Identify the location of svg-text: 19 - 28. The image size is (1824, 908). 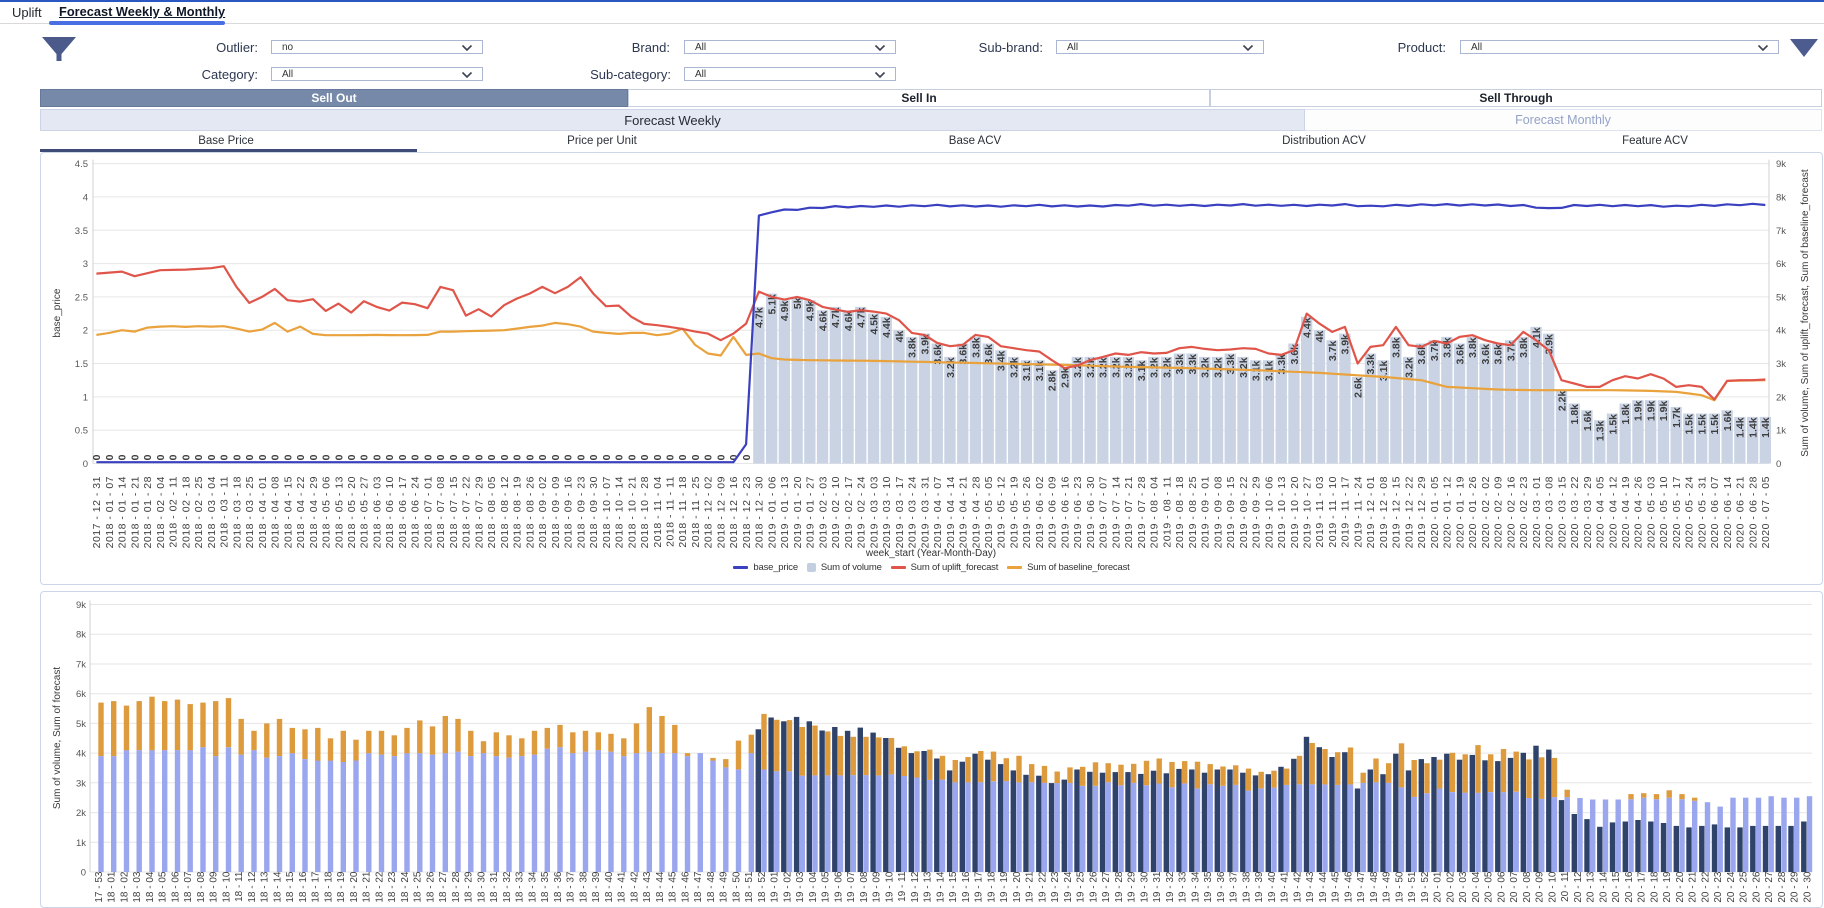
(1119, 887).